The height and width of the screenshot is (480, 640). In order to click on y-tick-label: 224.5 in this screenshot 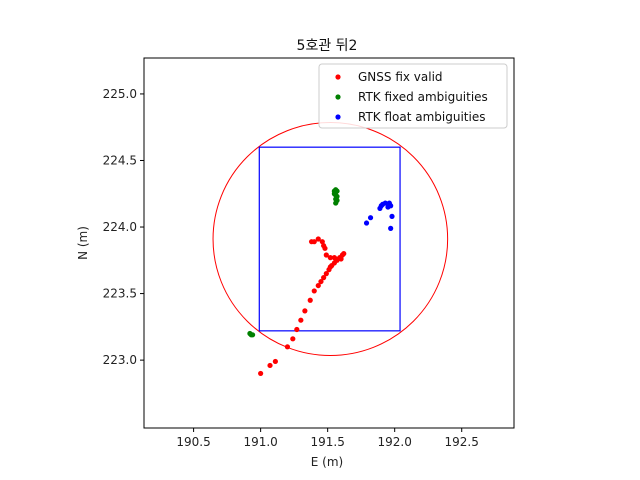, I will do `click(120, 160)`.